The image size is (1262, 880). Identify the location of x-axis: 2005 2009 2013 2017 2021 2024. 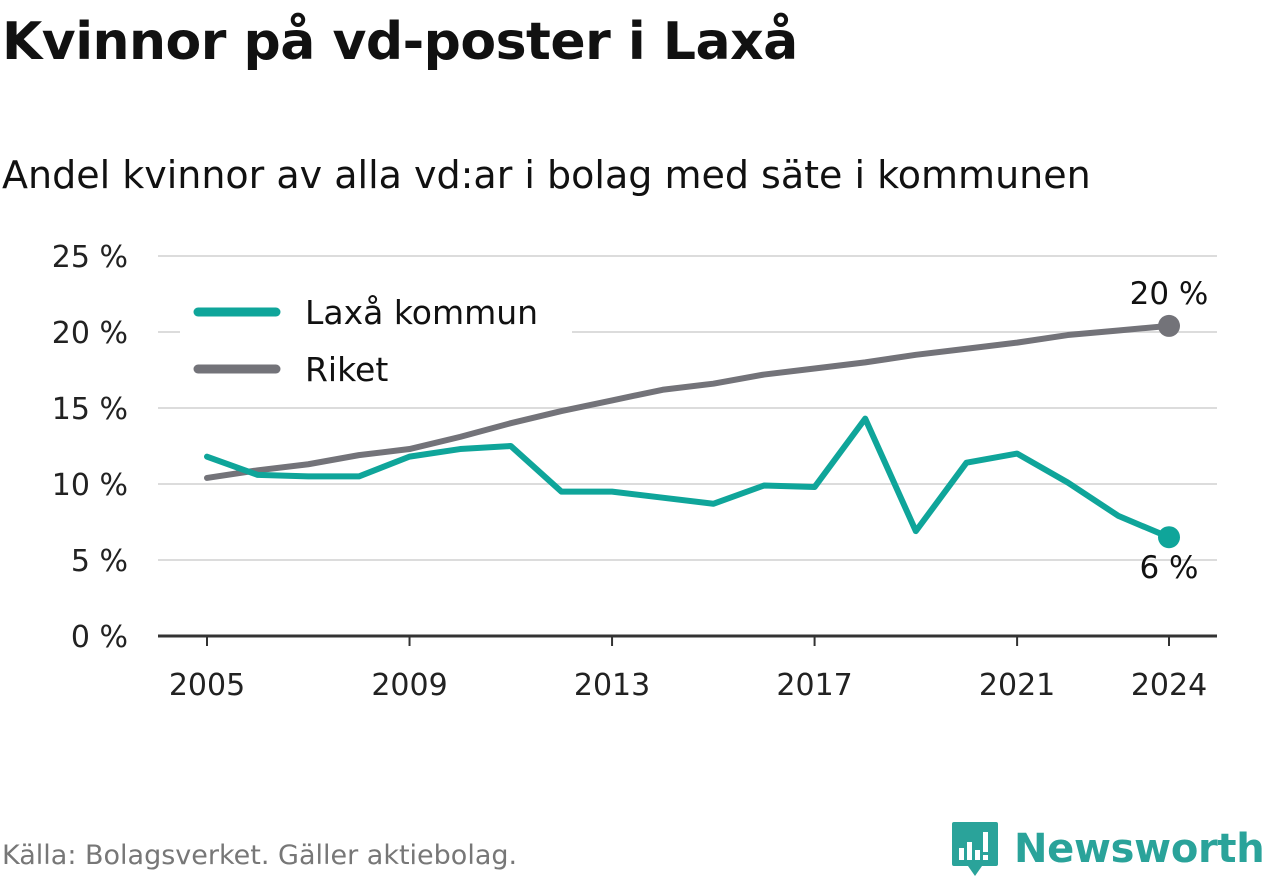
(687, 668).